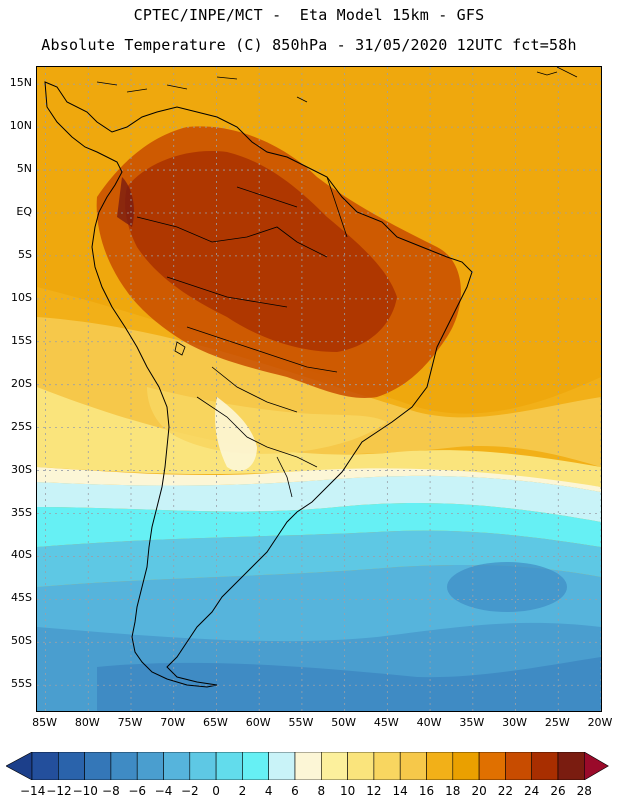  Describe the element at coordinates (295, 791) in the screenshot. I see `colorbar-label: 6` at that location.